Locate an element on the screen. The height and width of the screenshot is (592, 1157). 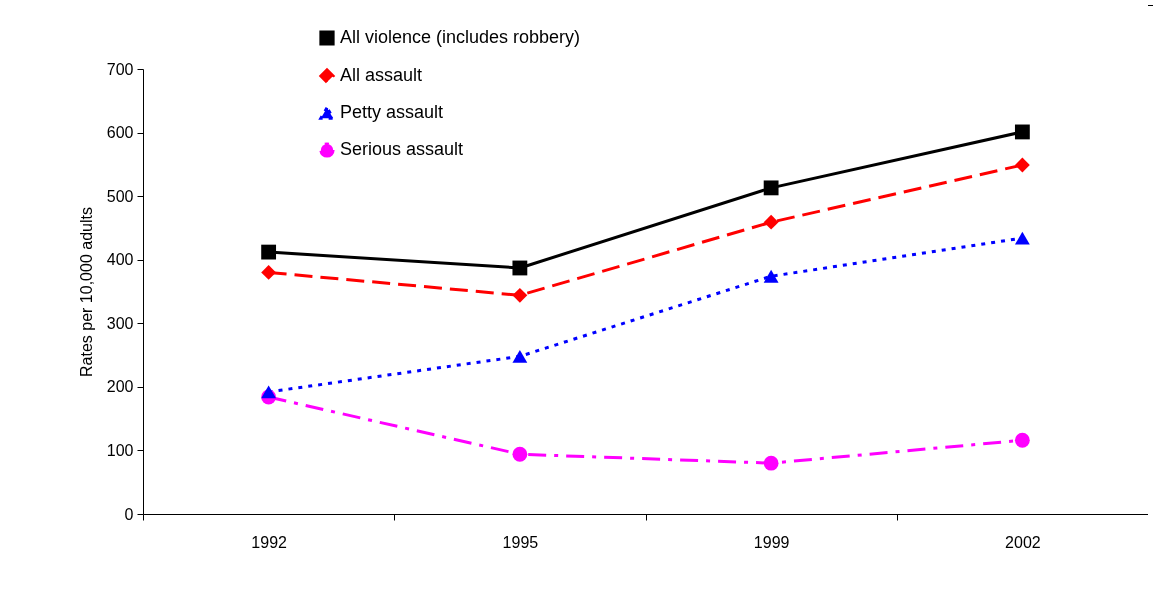
legend-label: All violence (includes robbery) is located at coordinates (460, 37).